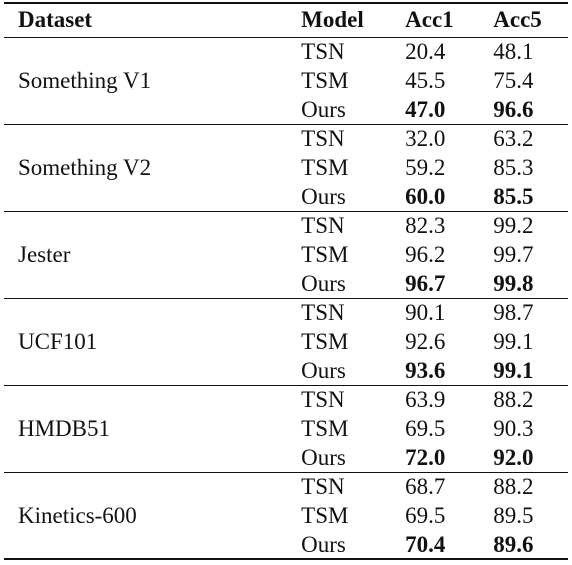 This screenshot has width=572, height=565. What do you see at coordinates (286, 109) in the screenshot?
I see `table-row: Ours 47.0 96.6` at bounding box center [286, 109].